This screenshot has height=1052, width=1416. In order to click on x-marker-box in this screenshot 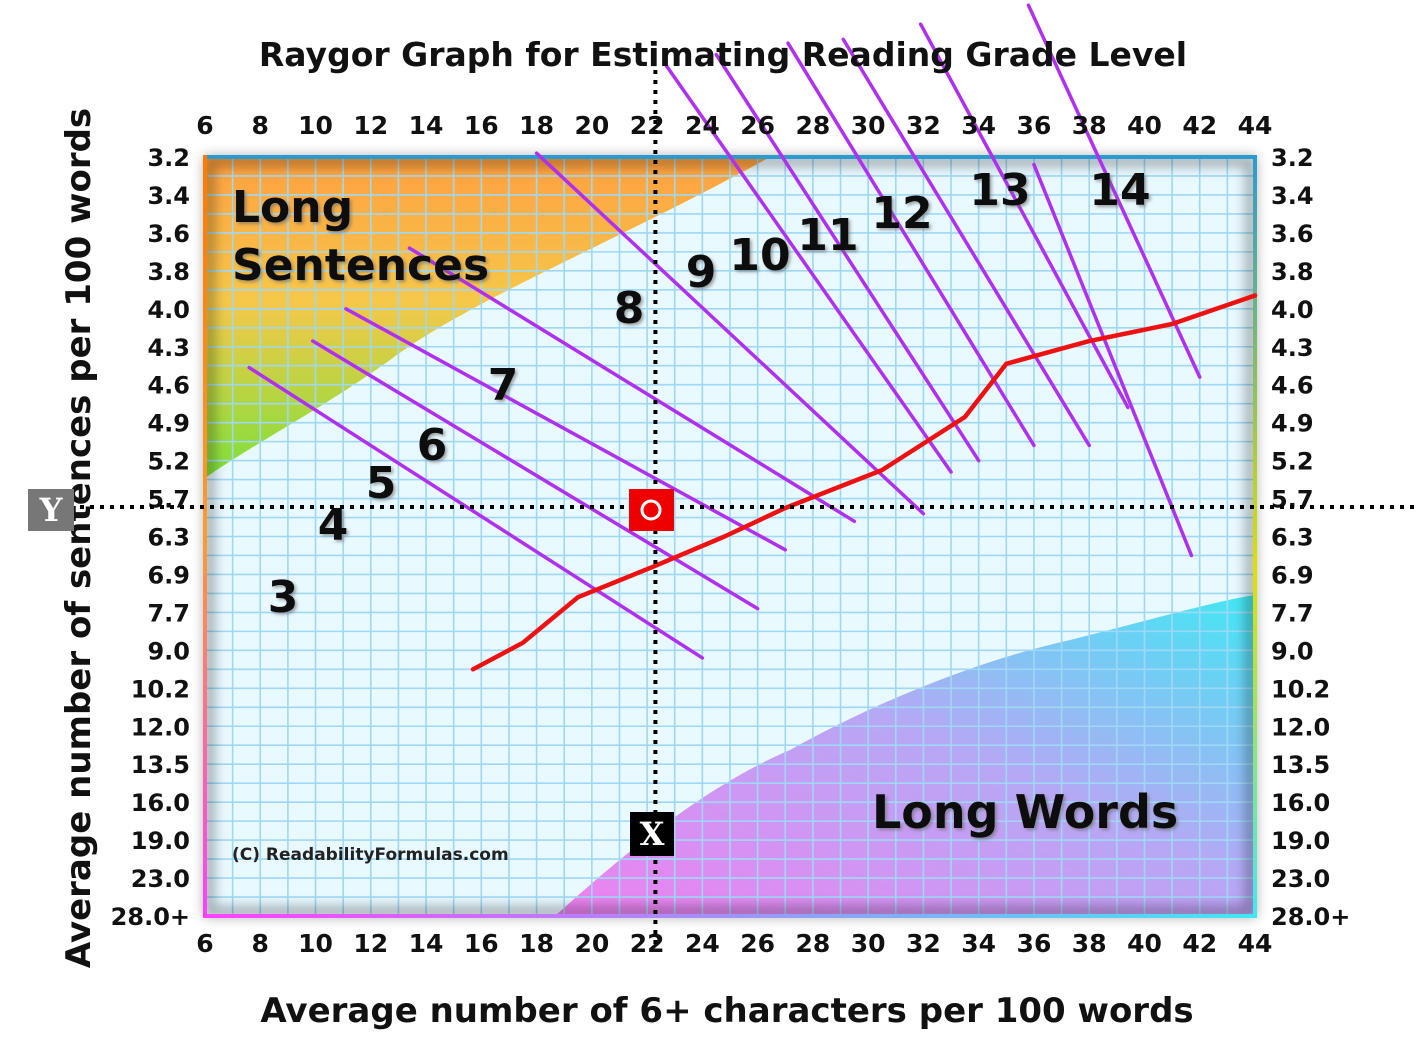, I will do `click(652, 834)`.